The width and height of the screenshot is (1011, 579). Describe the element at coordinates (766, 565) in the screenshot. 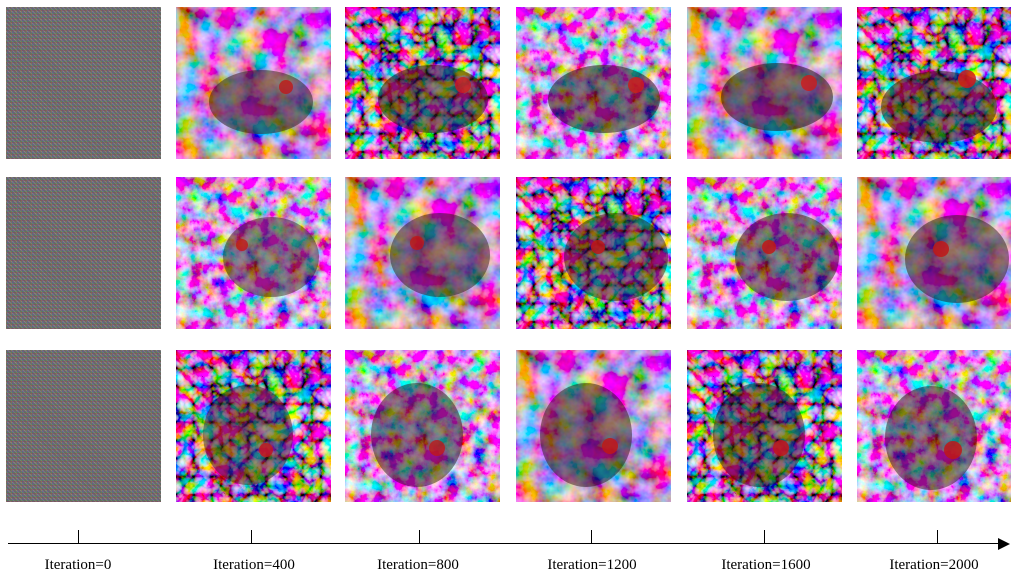

I see `axis-label-iteration-1600: Iteration=1600` at that location.